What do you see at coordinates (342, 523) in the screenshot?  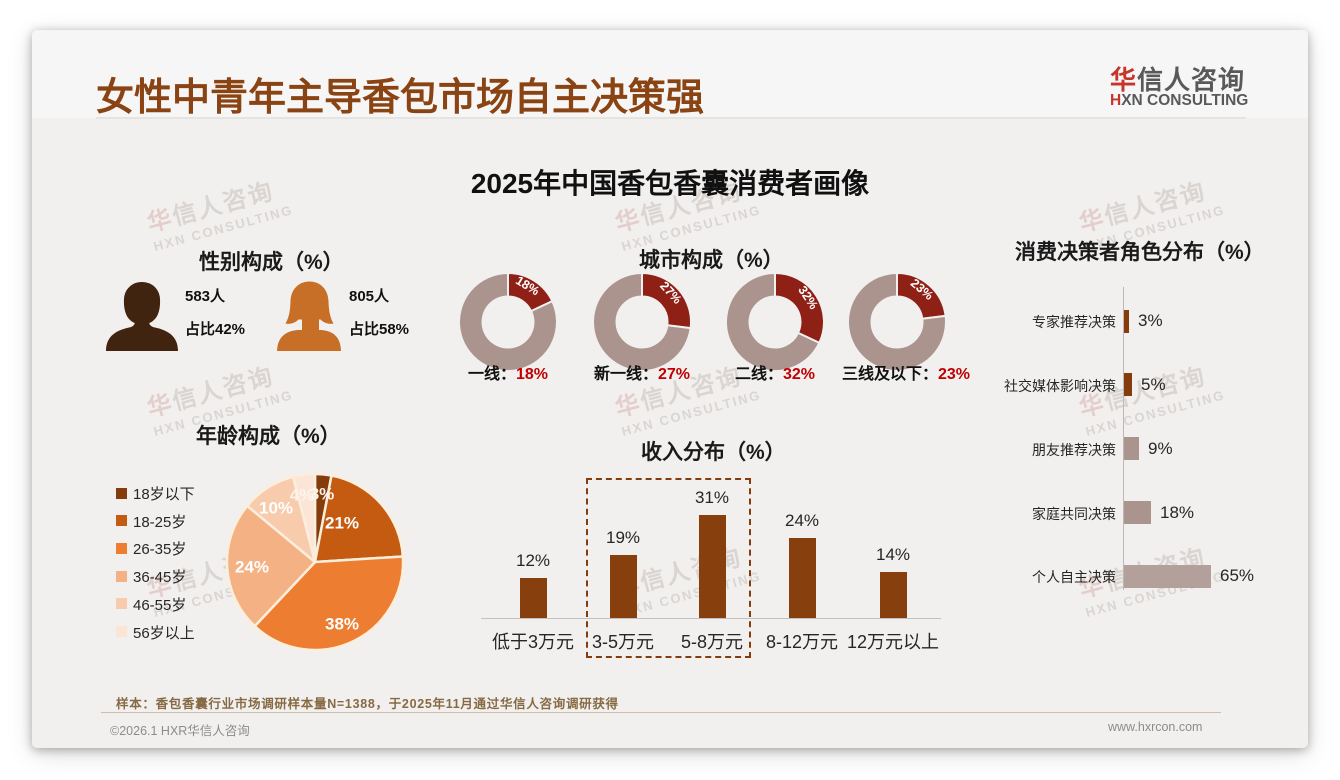 I see `svg-text: 21%` at bounding box center [342, 523].